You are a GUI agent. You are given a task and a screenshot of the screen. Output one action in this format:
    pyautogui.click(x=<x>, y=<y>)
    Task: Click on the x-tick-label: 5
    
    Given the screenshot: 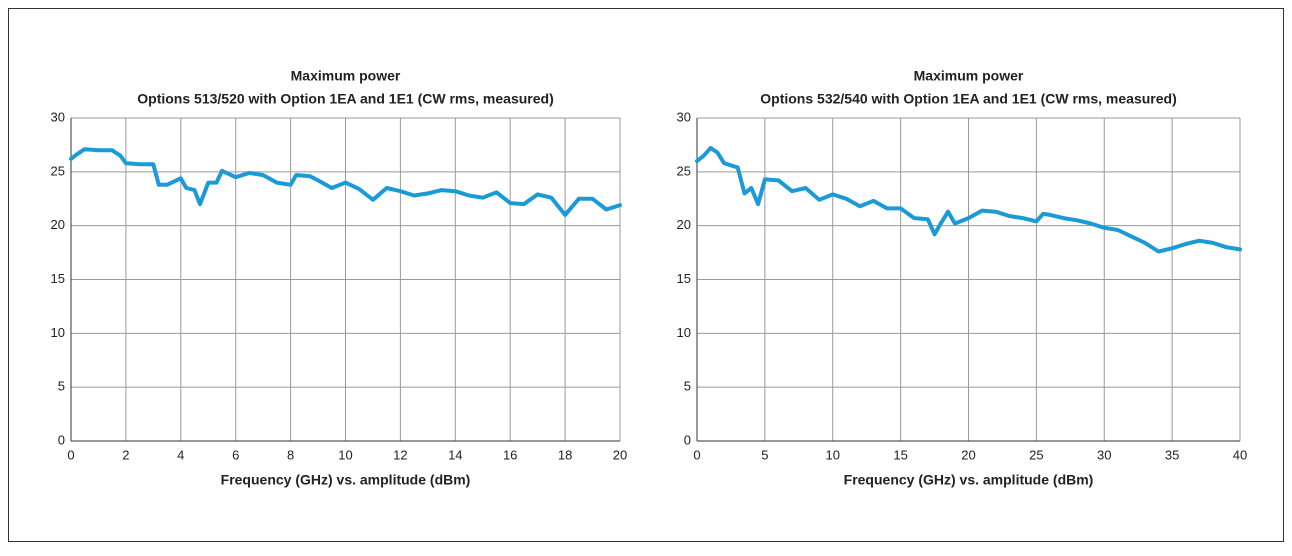 What is the action you would take?
    pyautogui.click(x=764, y=454)
    